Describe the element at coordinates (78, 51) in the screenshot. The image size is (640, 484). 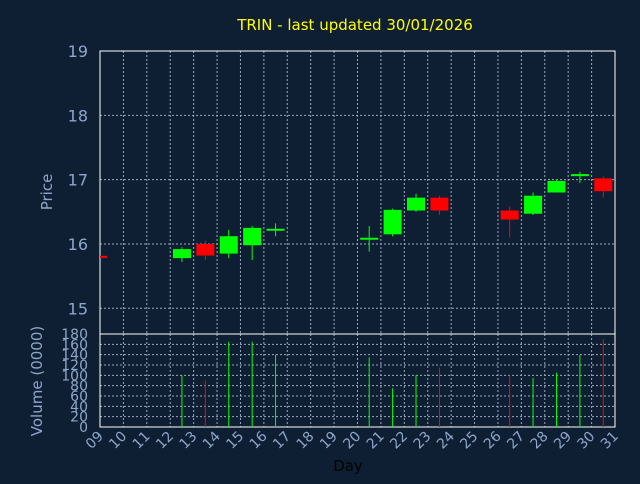
I see `price-tick-label: 19` at that location.